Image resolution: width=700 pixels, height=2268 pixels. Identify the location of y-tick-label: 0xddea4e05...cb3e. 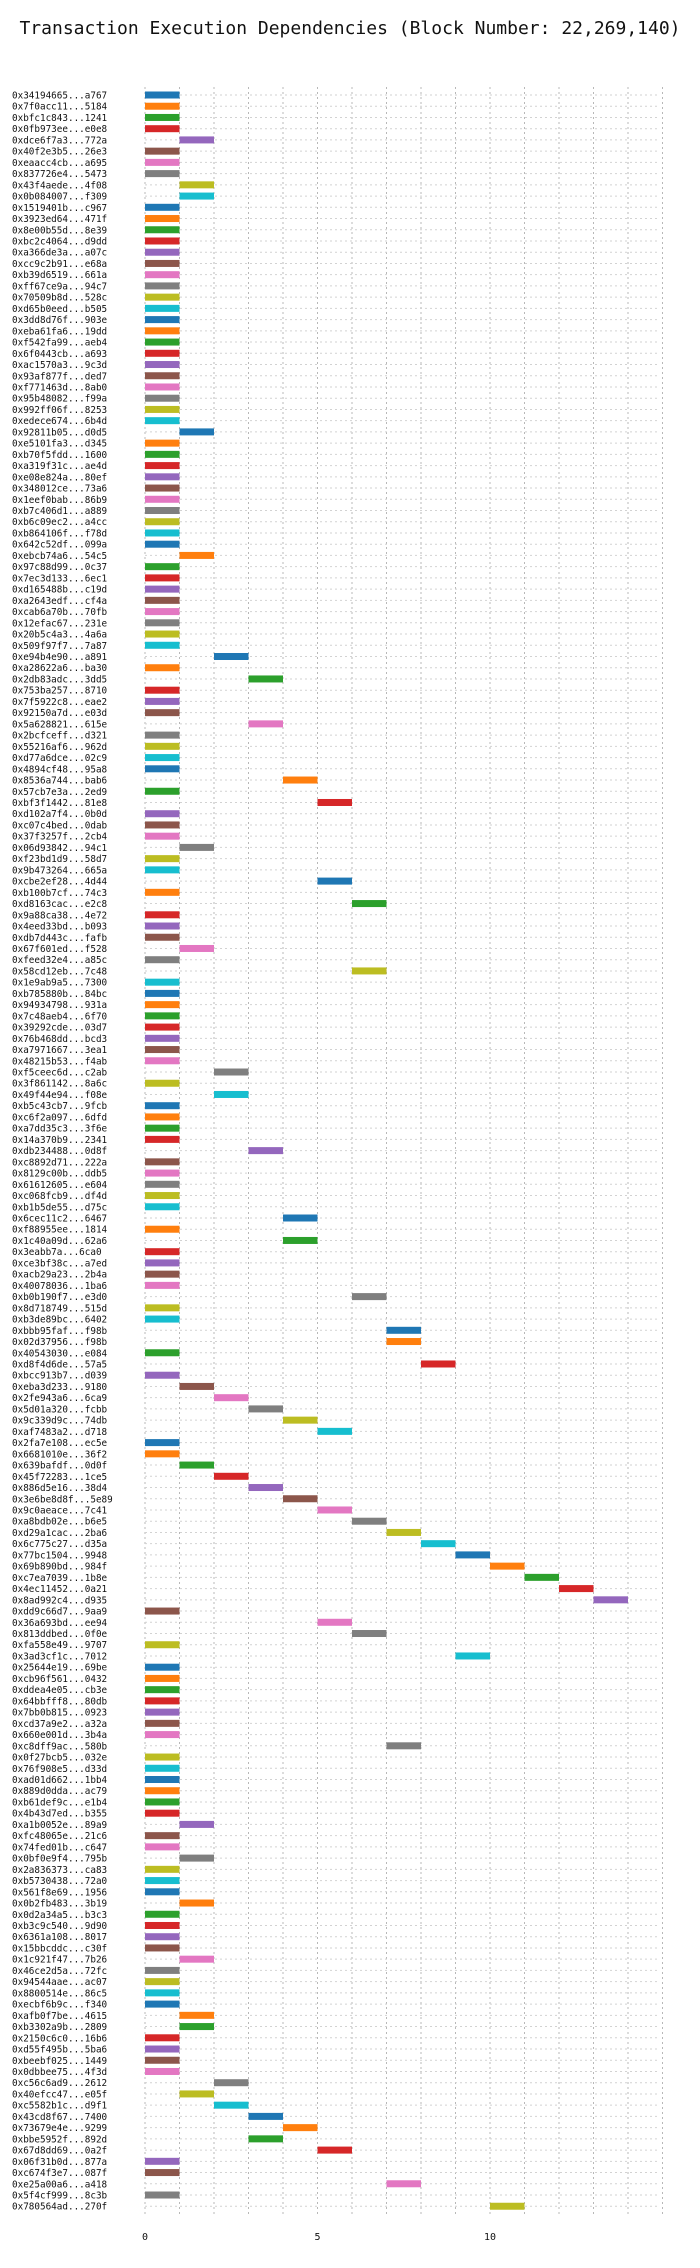
(60, 1690).